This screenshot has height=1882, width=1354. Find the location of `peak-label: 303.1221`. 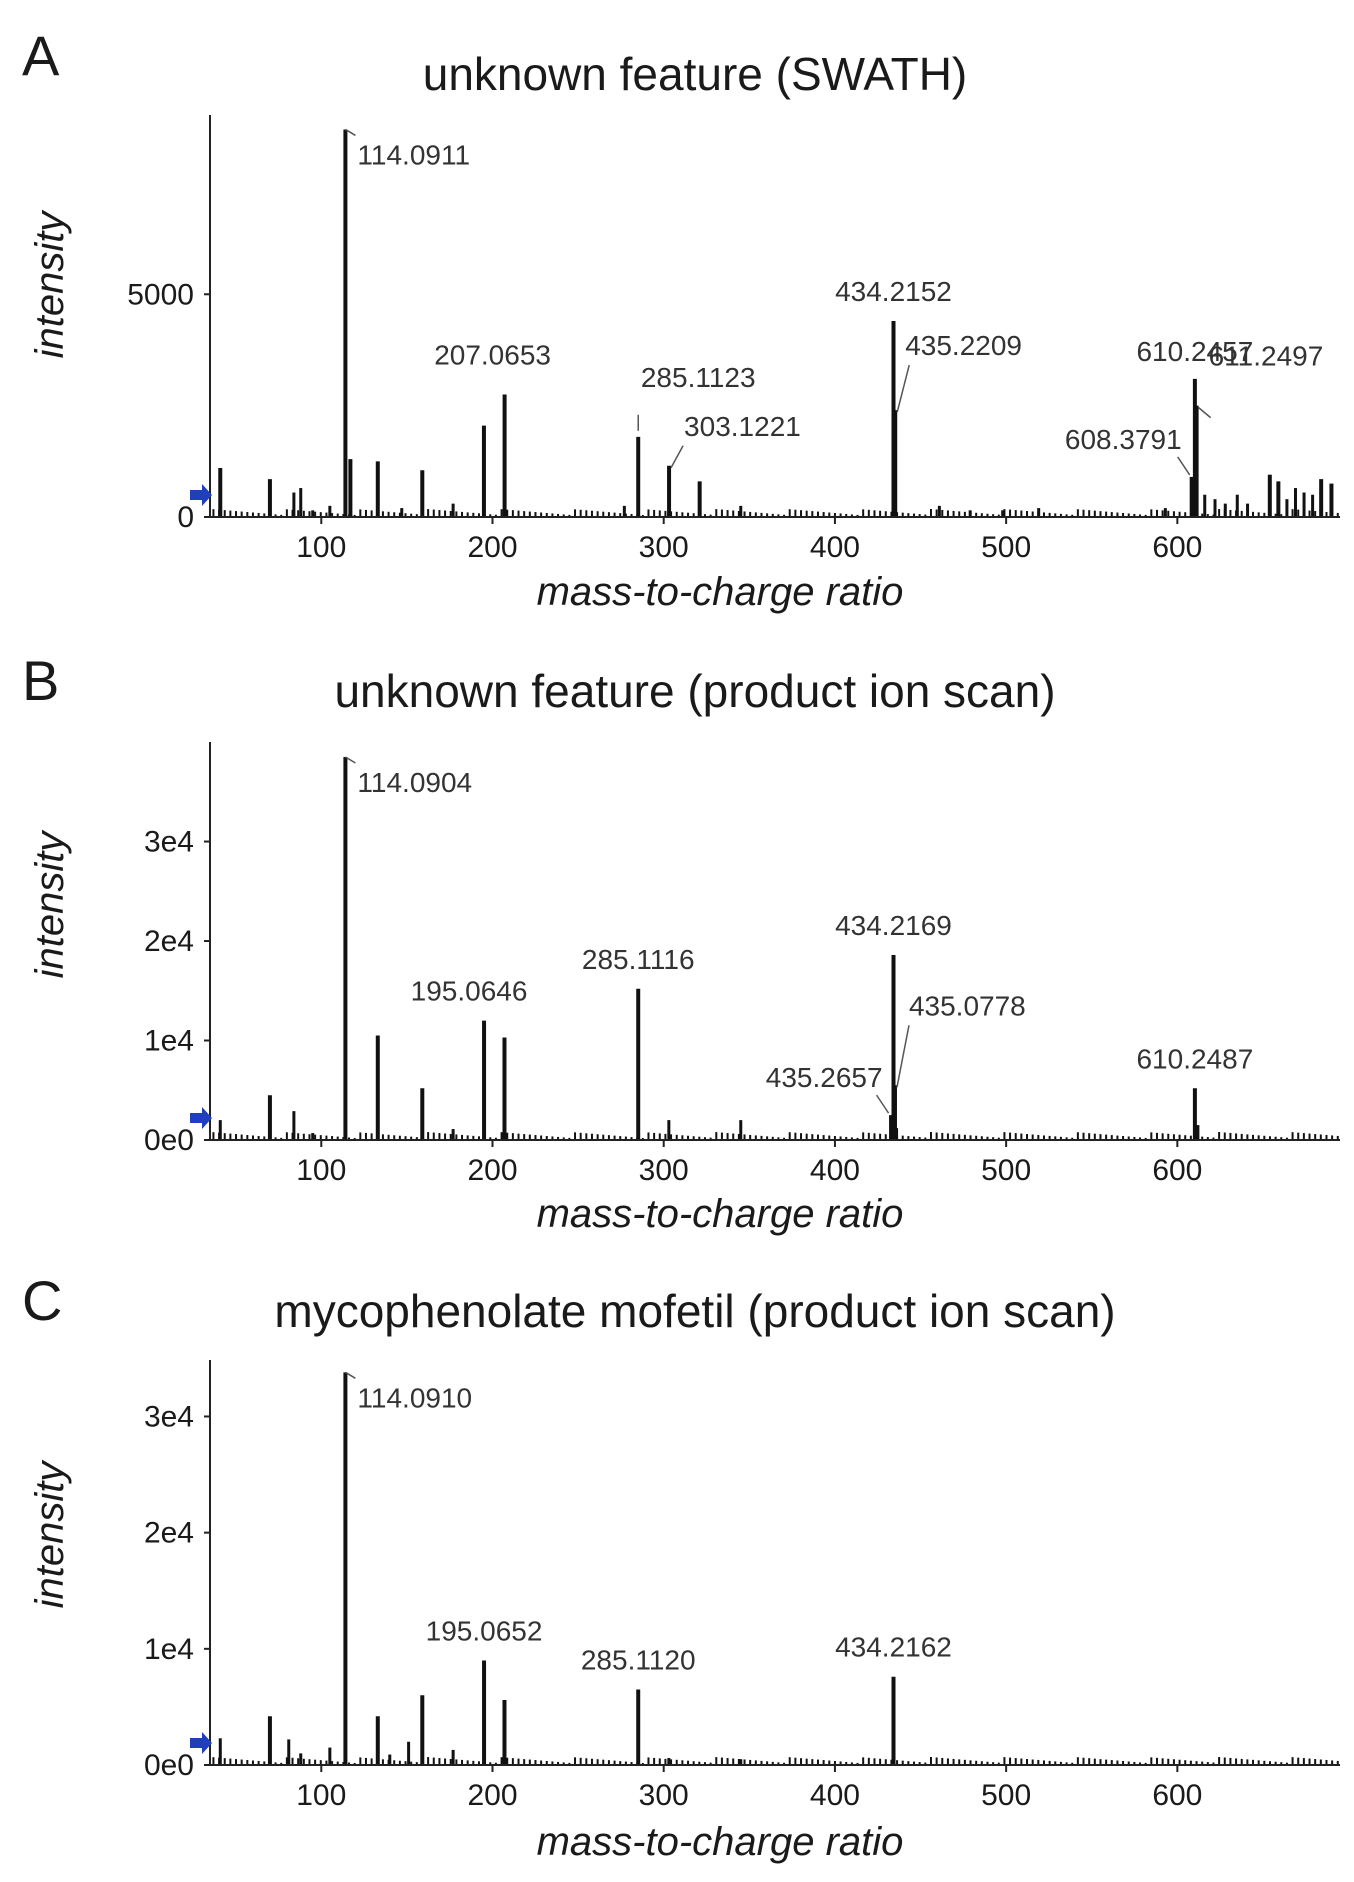

peak-label: 303.1221 is located at coordinates (742, 426).